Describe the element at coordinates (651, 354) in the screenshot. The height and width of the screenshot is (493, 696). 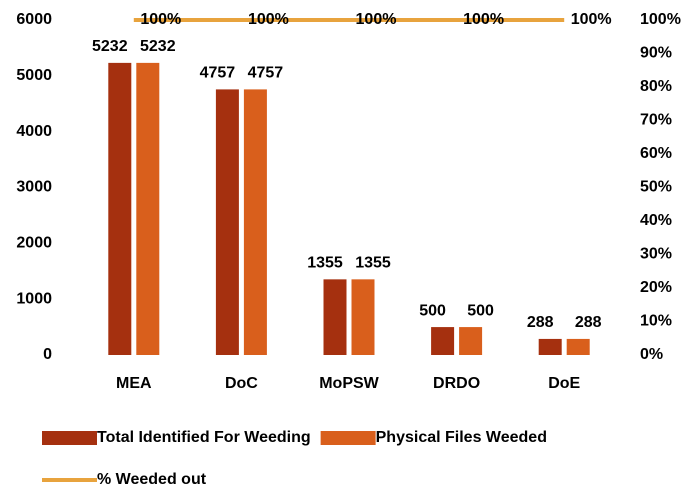
I see `y2-tick-label: 0%` at that location.